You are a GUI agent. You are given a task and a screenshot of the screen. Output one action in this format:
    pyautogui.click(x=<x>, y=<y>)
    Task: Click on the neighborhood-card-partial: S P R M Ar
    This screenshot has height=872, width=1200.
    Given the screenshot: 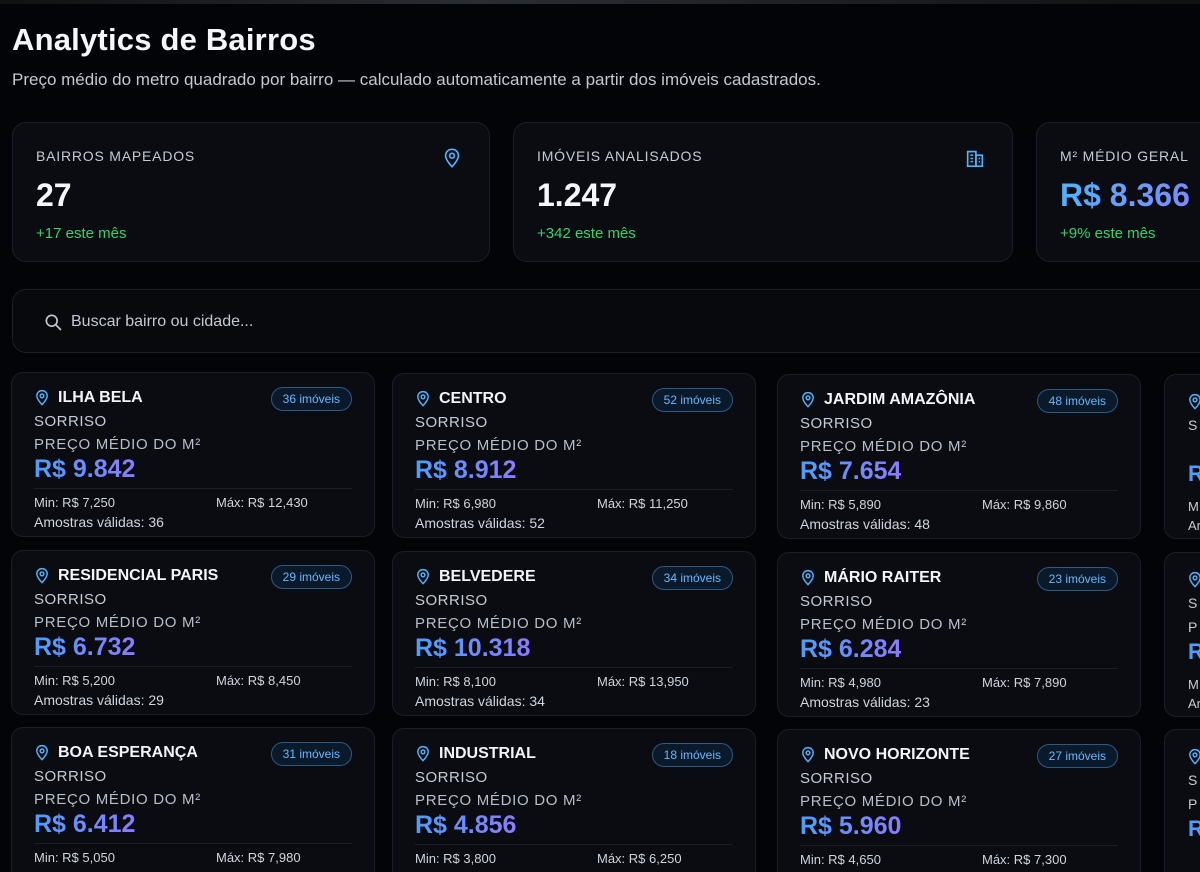 What is the action you would take?
    pyautogui.click(x=1182, y=634)
    